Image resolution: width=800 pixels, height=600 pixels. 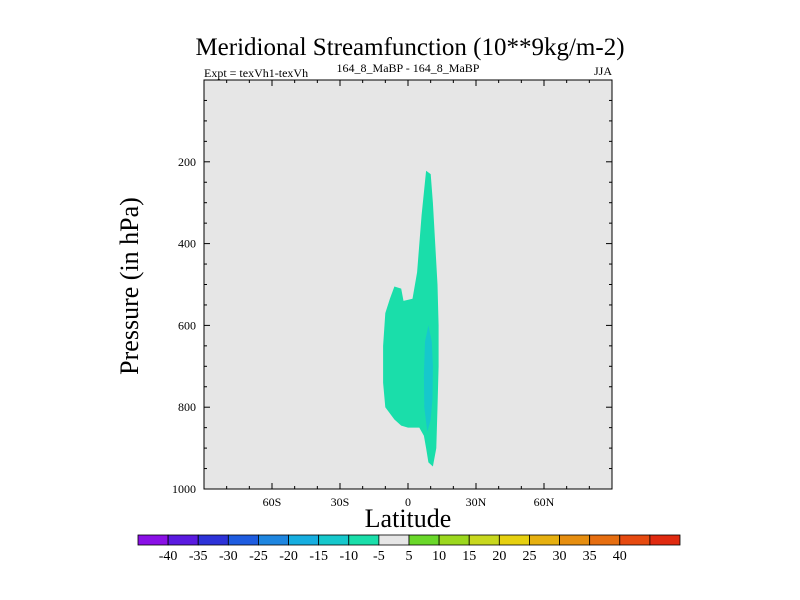 I want to click on contour-regions, so click(x=411, y=318).